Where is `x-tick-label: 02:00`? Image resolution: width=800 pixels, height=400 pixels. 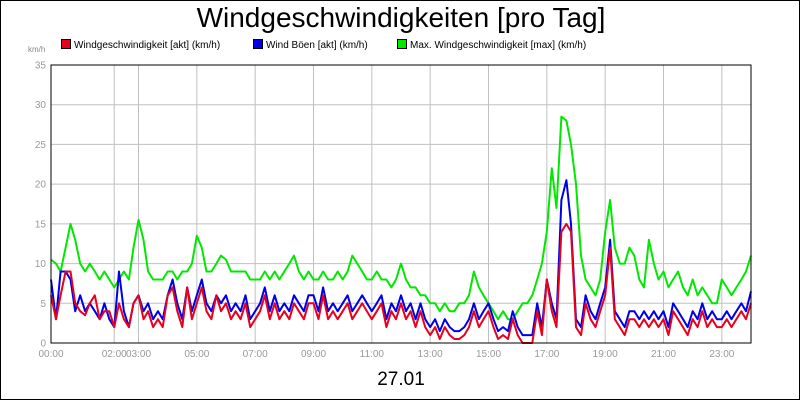
x-tick-label: 02:00 is located at coordinates (114, 354).